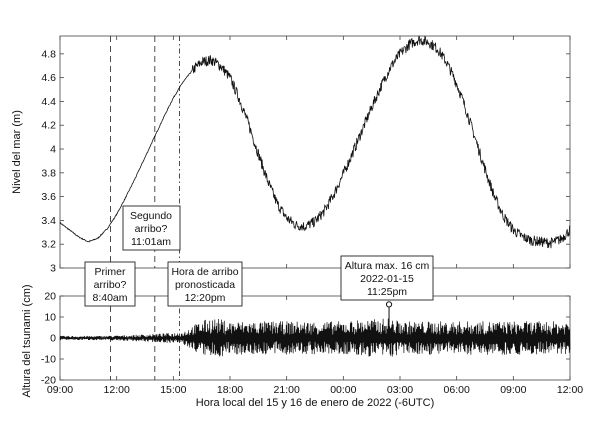 The image size is (600, 423). I want to click on svg-text: 12:20pm, so click(205, 298).